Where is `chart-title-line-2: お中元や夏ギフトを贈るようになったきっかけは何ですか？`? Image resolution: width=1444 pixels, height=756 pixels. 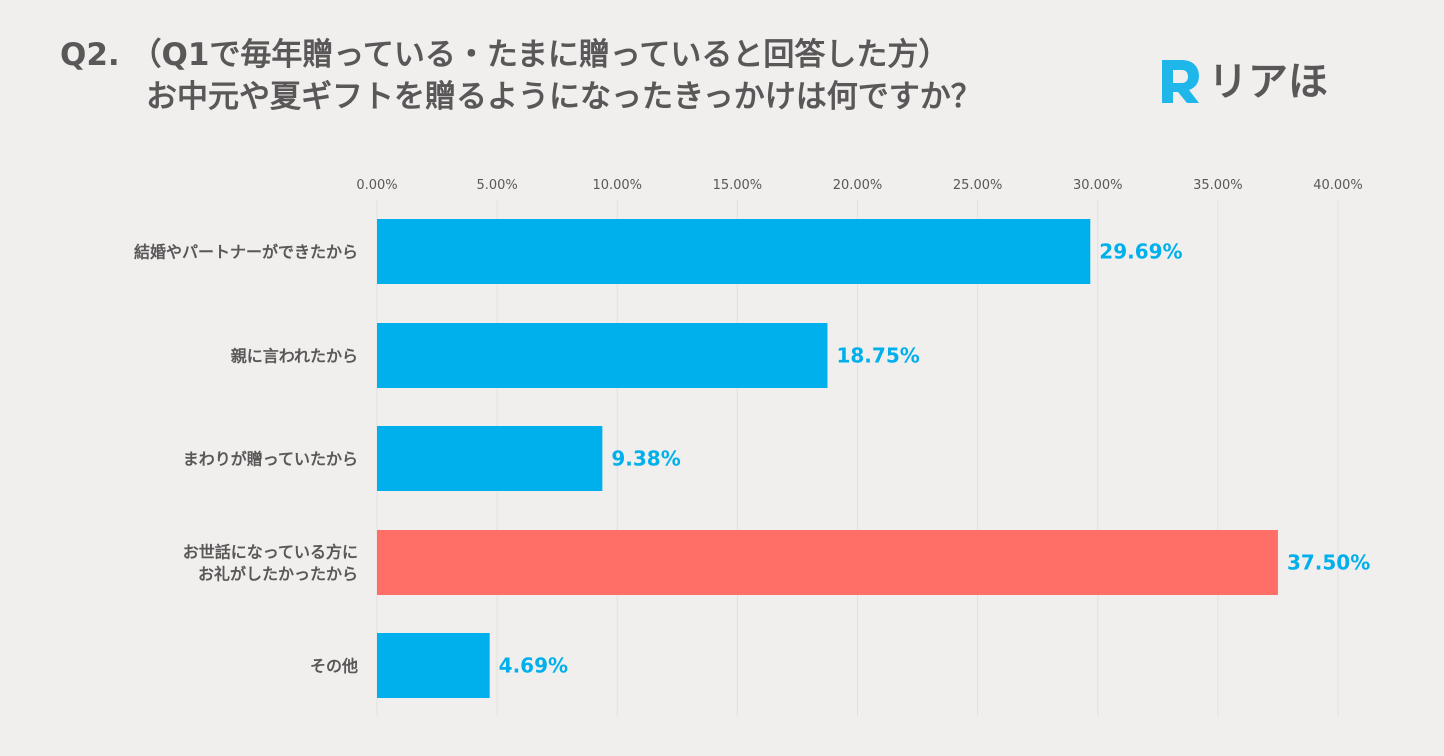
chart-title-line-2: お中元や夏ギフトを贈るようになったきっかけは何ですか？ is located at coordinates (564, 97).